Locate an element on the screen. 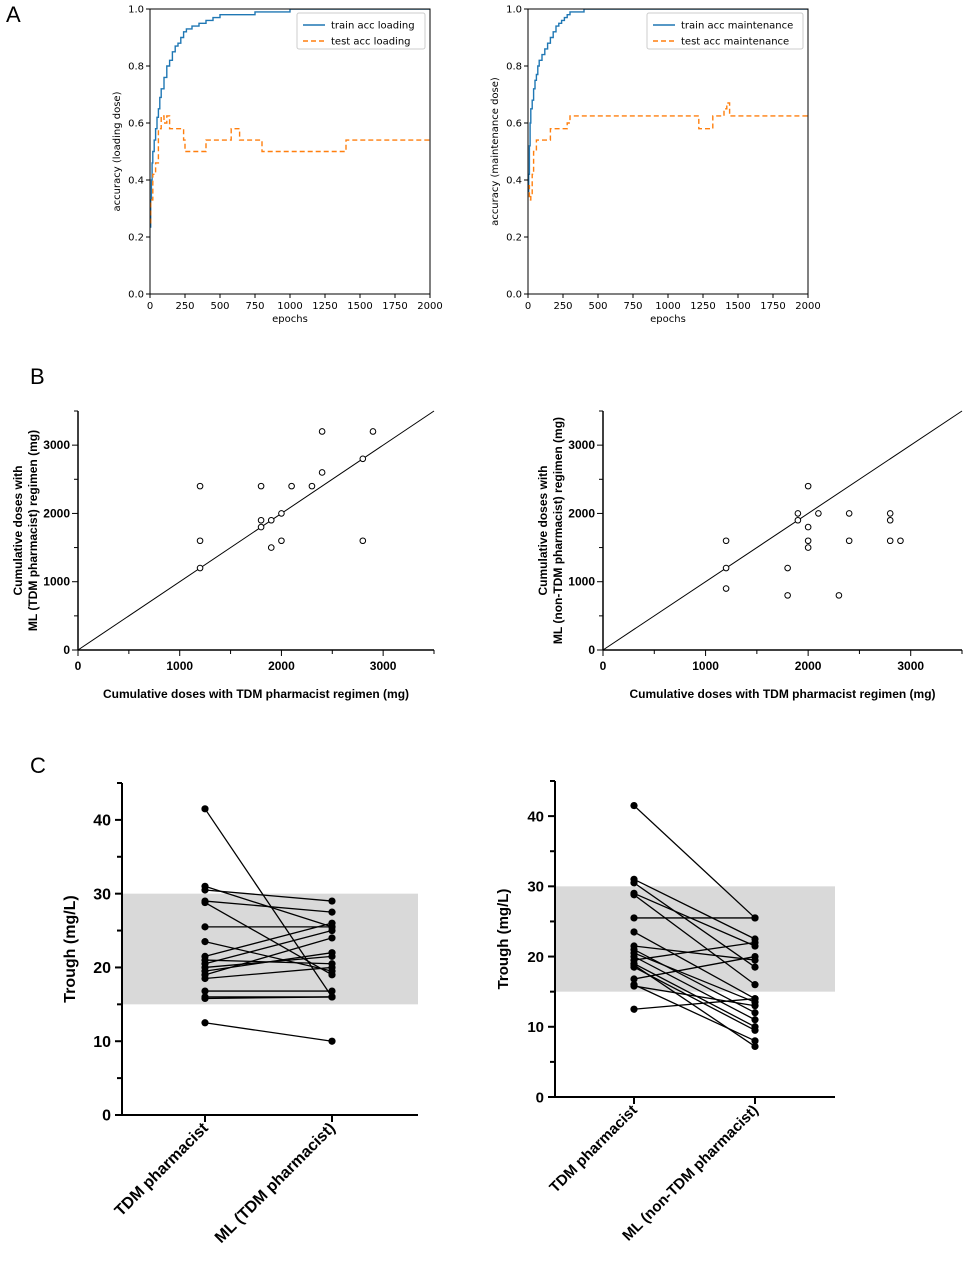 The height and width of the screenshot is (1280, 964). y-axis-label: accuracy (maintenance dose) is located at coordinates (495, 151).